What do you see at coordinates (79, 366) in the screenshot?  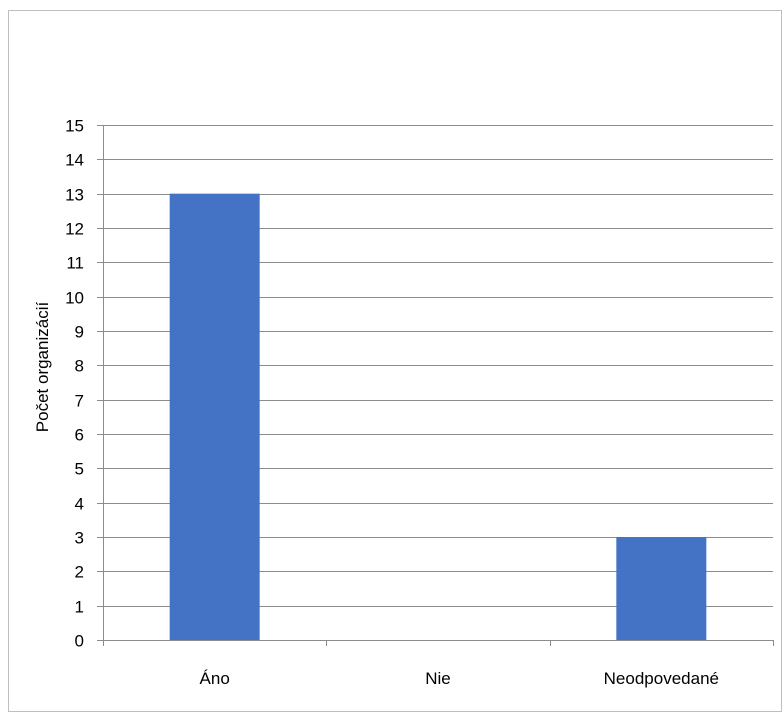 I see `y-tick-label: 8` at bounding box center [79, 366].